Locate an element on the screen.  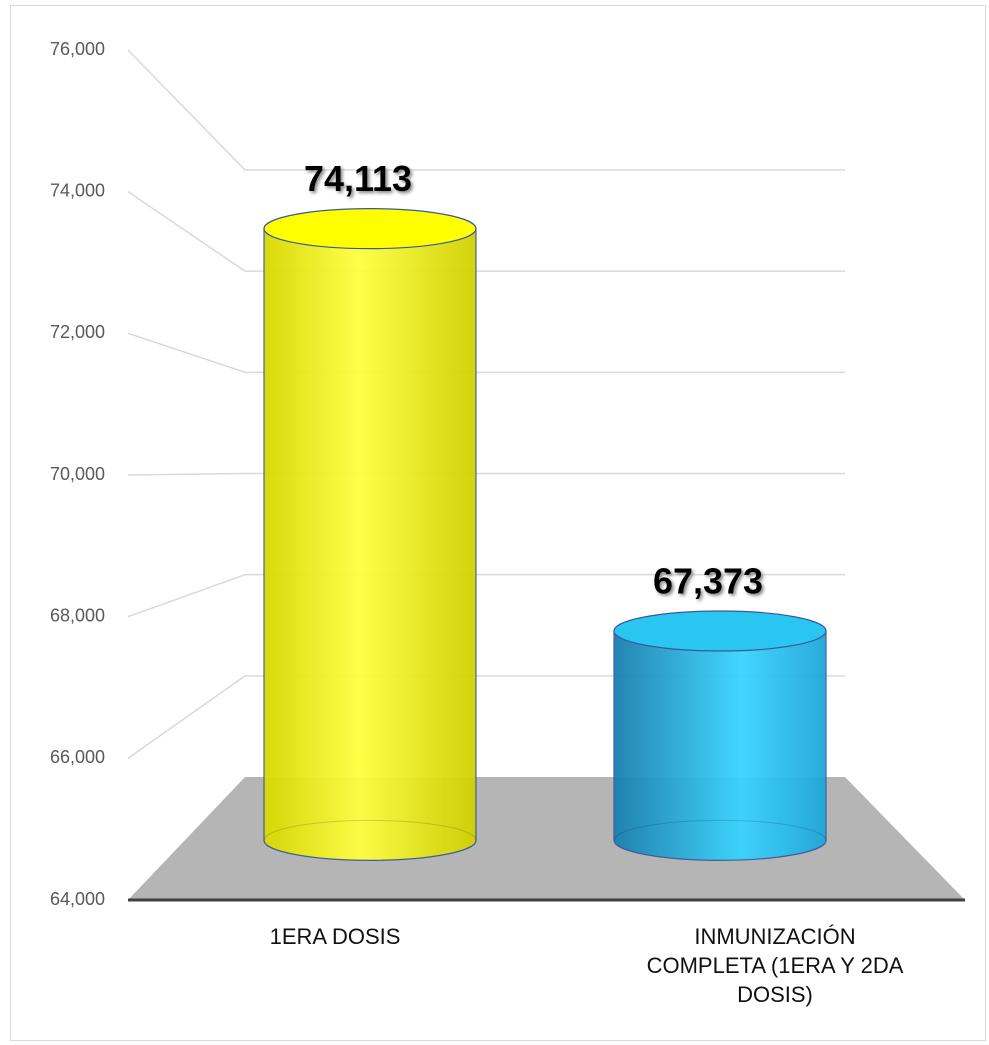
x-tick-line: COMPLETA (1ERA Y 2DA is located at coordinates (775, 965).